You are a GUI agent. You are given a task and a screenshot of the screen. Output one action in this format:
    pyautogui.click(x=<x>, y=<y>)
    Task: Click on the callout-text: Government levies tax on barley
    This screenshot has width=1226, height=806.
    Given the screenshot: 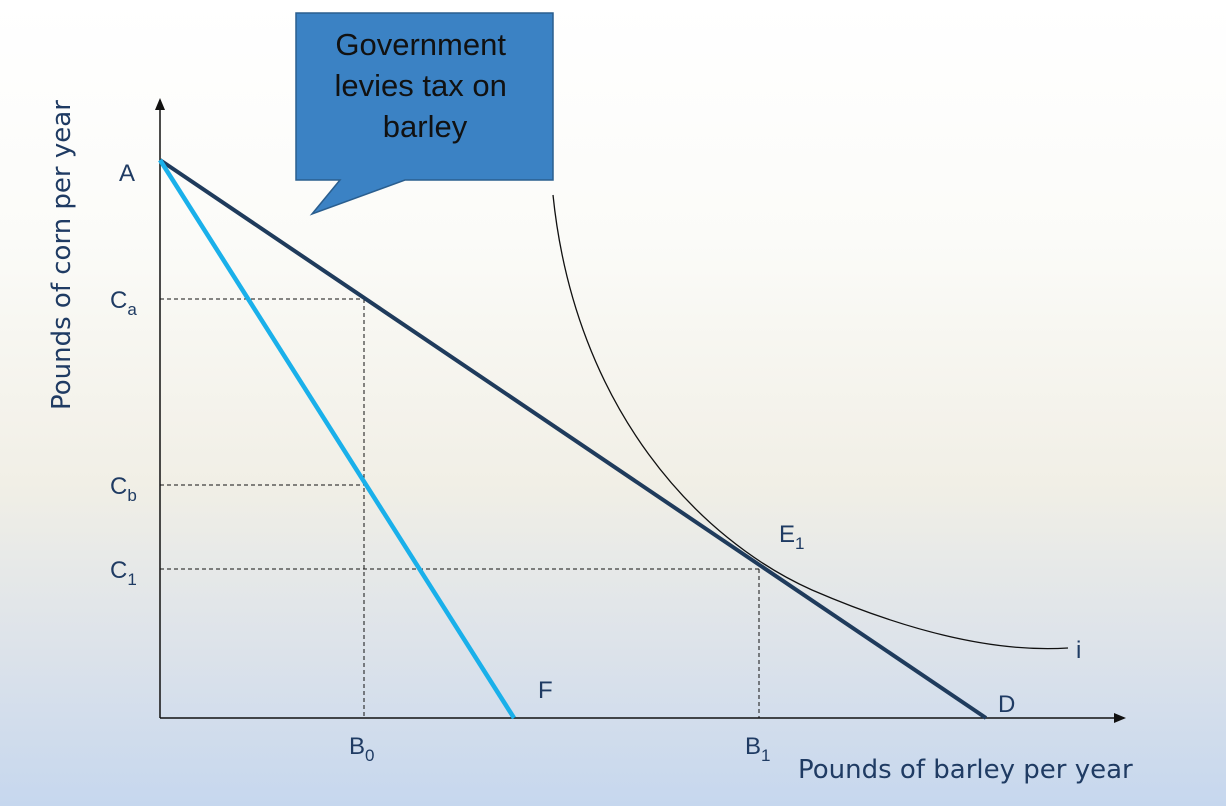 What is the action you would take?
    pyautogui.click(x=425, y=85)
    